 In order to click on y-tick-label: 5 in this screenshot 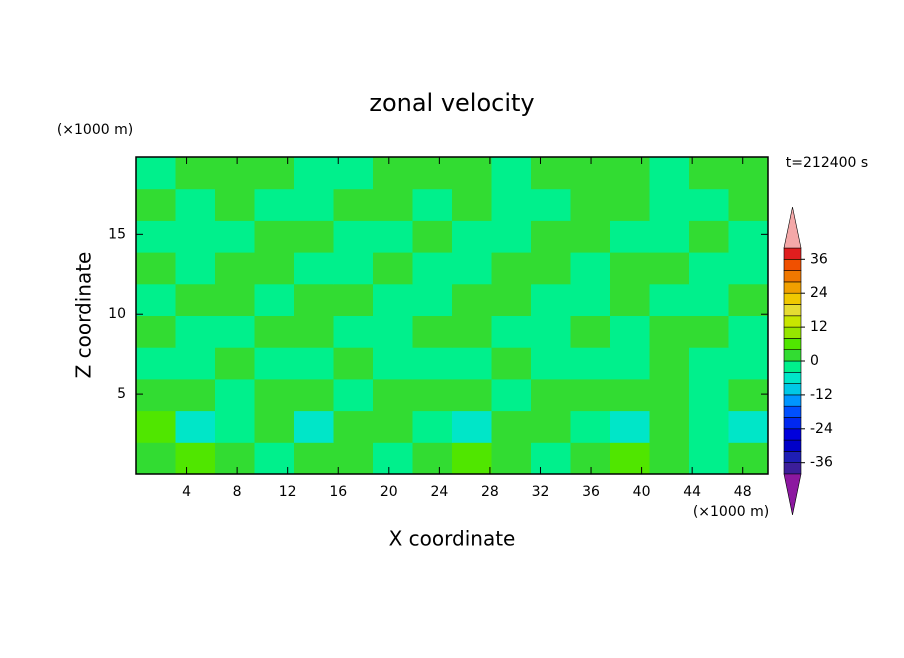, I will do `click(121, 394)`.